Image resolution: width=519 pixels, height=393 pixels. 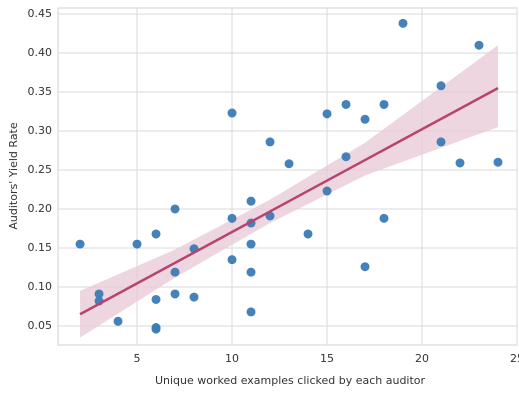 What do you see at coordinates (40, 169) in the screenshot?
I see `y-tick-label: 0.25` at bounding box center [40, 169].